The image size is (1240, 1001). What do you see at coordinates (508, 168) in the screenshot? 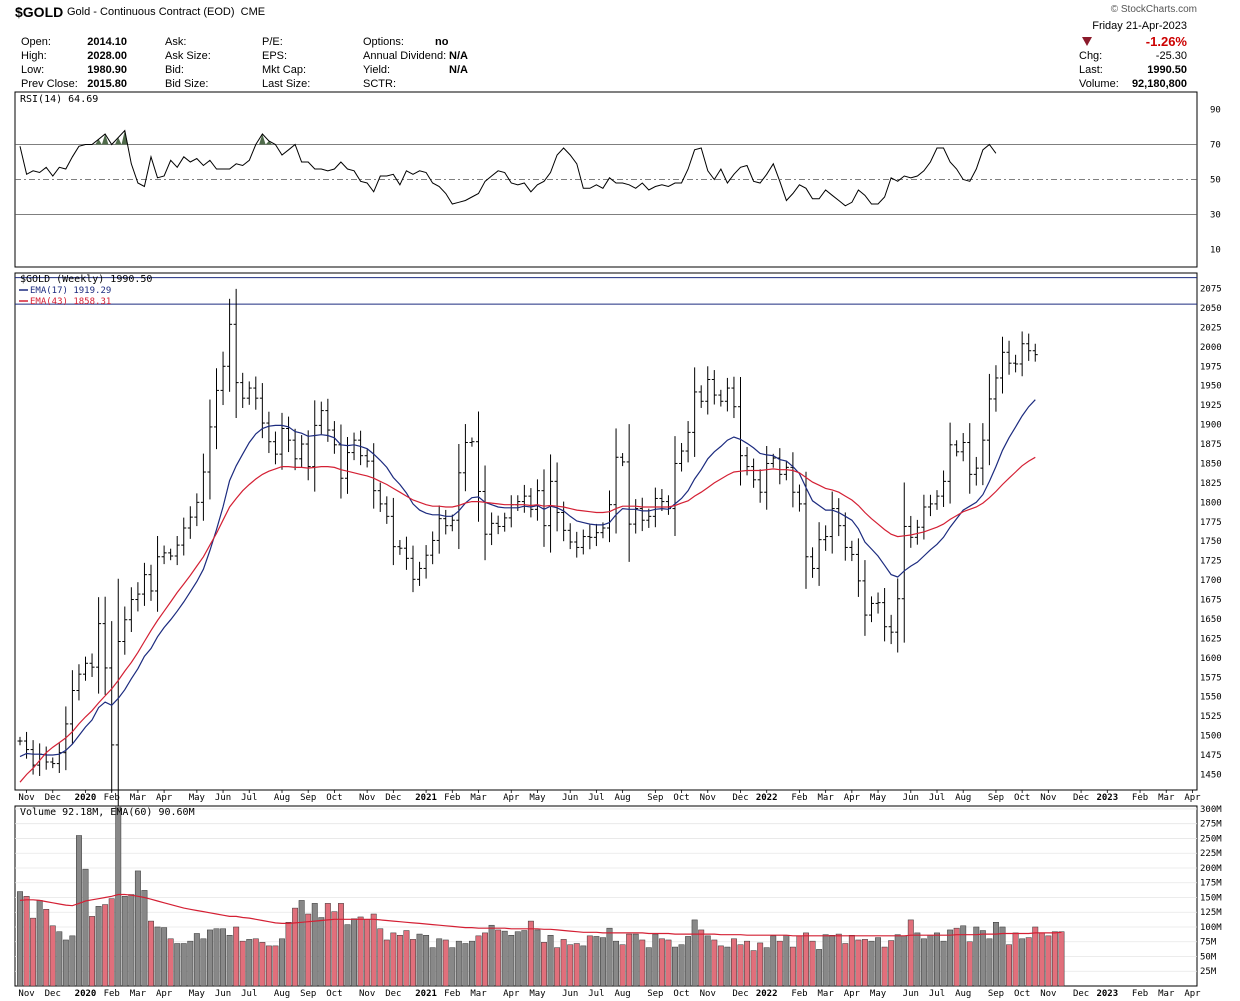
I see `rsi-line` at bounding box center [508, 168].